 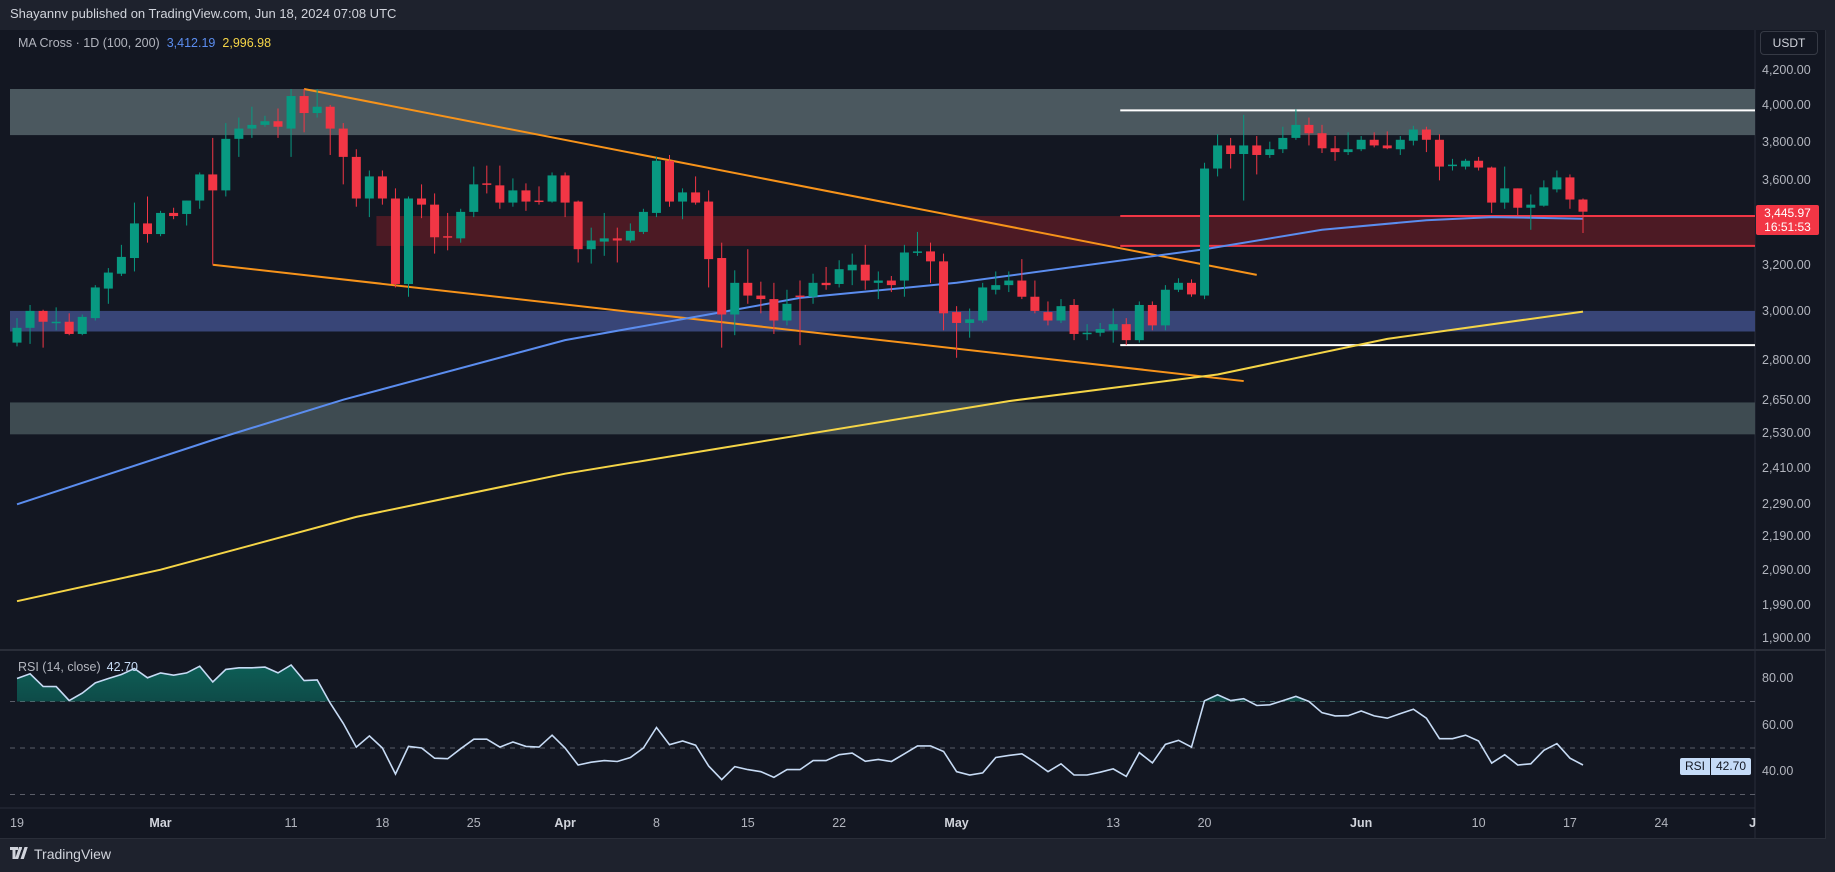 I want to click on time-tick-label: 13, so click(x=1113, y=823).